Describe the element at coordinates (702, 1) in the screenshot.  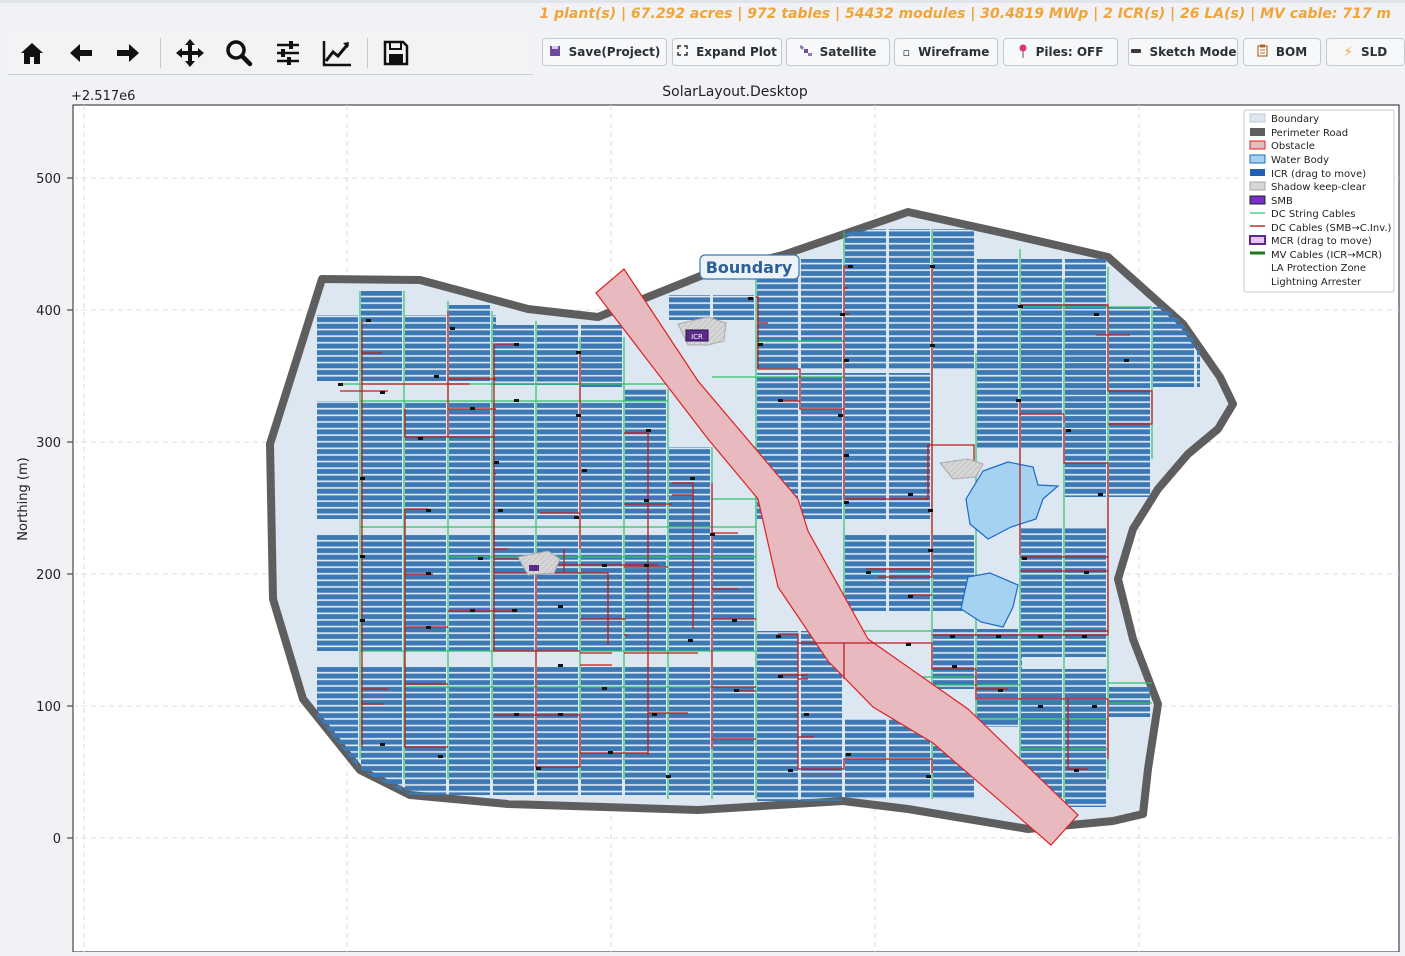
I see `window-top-edge` at that location.